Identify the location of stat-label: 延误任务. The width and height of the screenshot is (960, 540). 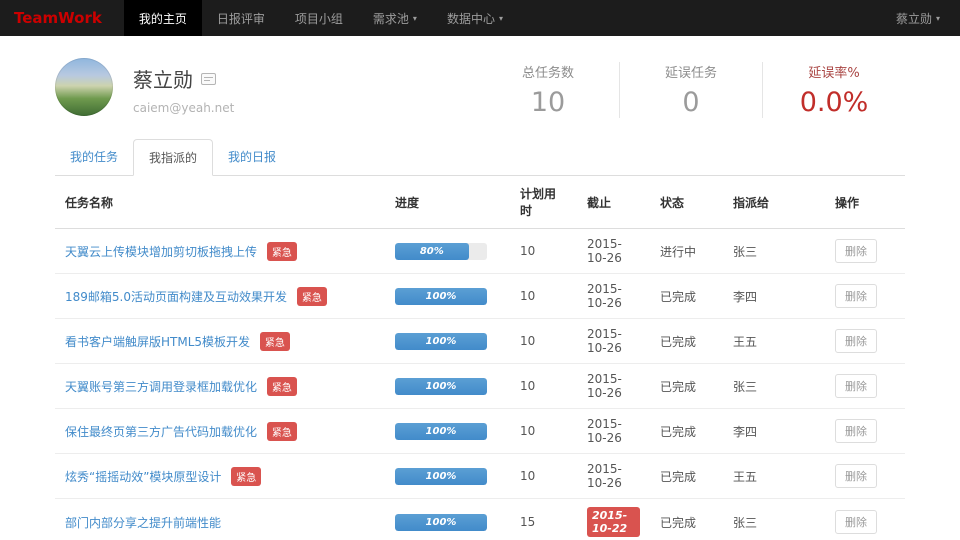
(690, 73).